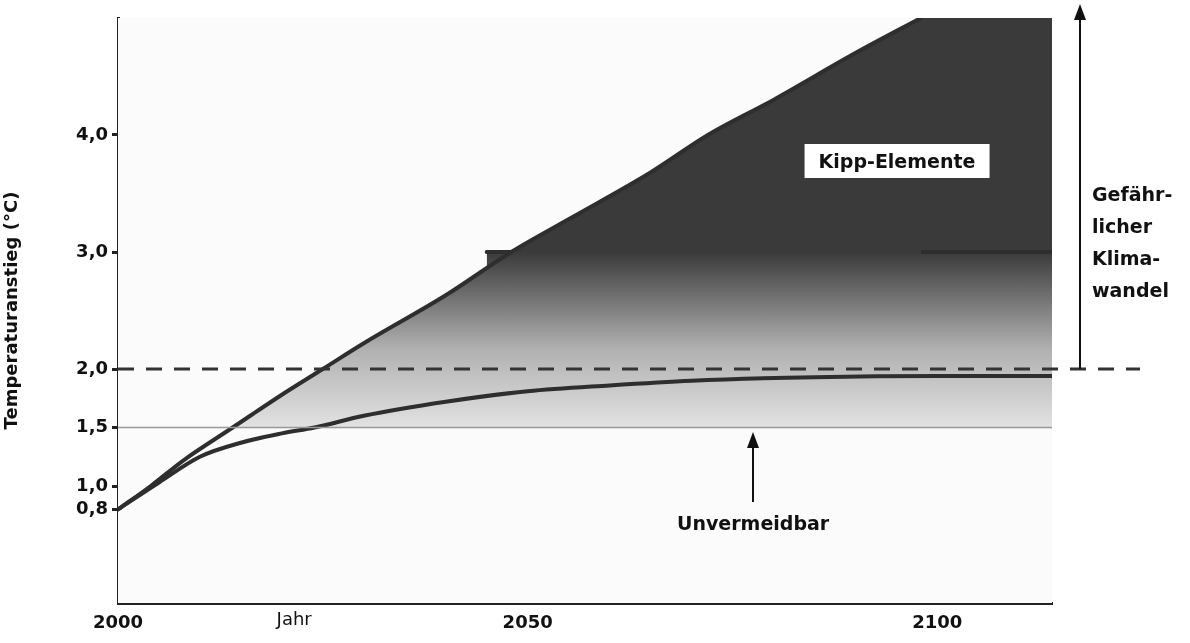  What do you see at coordinates (897, 161) in the screenshot?
I see `annotation: Kipp-Elemente` at bounding box center [897, 161].